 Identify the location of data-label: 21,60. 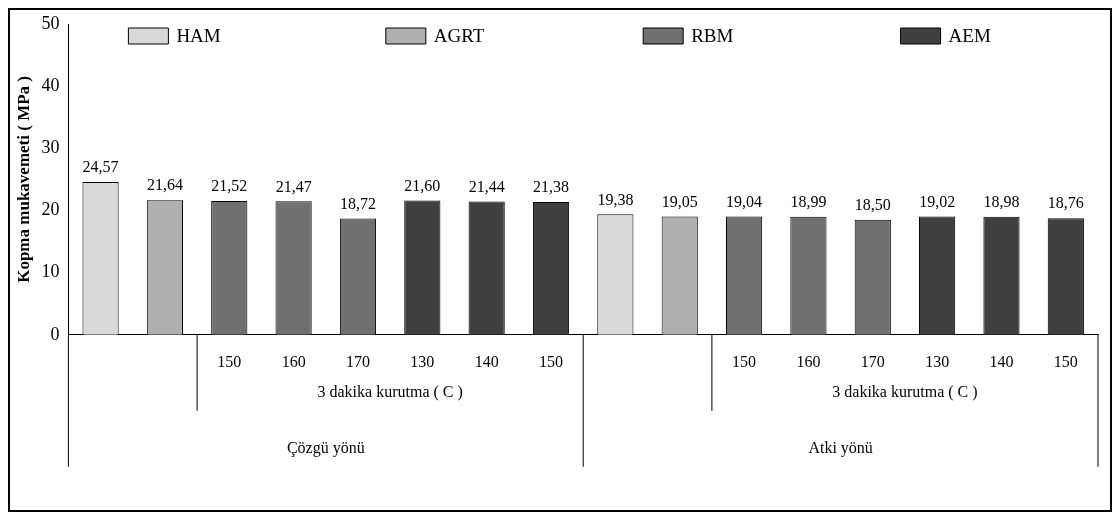
(422, 185).